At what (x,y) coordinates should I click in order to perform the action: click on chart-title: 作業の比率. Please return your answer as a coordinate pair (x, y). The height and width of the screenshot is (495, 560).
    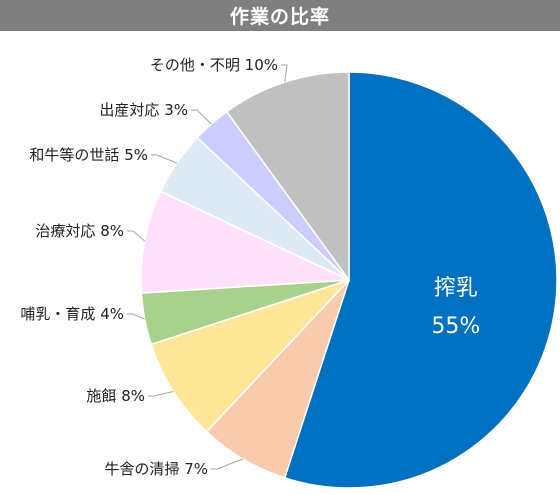
    Looking at the image, I should click on (280, 15).